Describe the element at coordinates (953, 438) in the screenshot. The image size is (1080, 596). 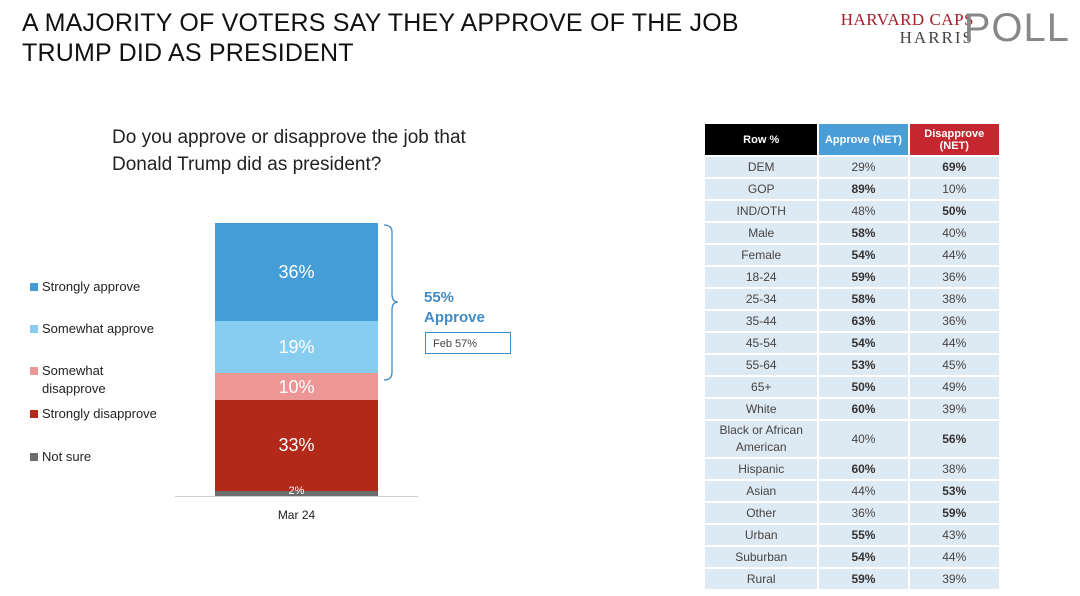
I see `disapprove-cell: 56%` at that location.